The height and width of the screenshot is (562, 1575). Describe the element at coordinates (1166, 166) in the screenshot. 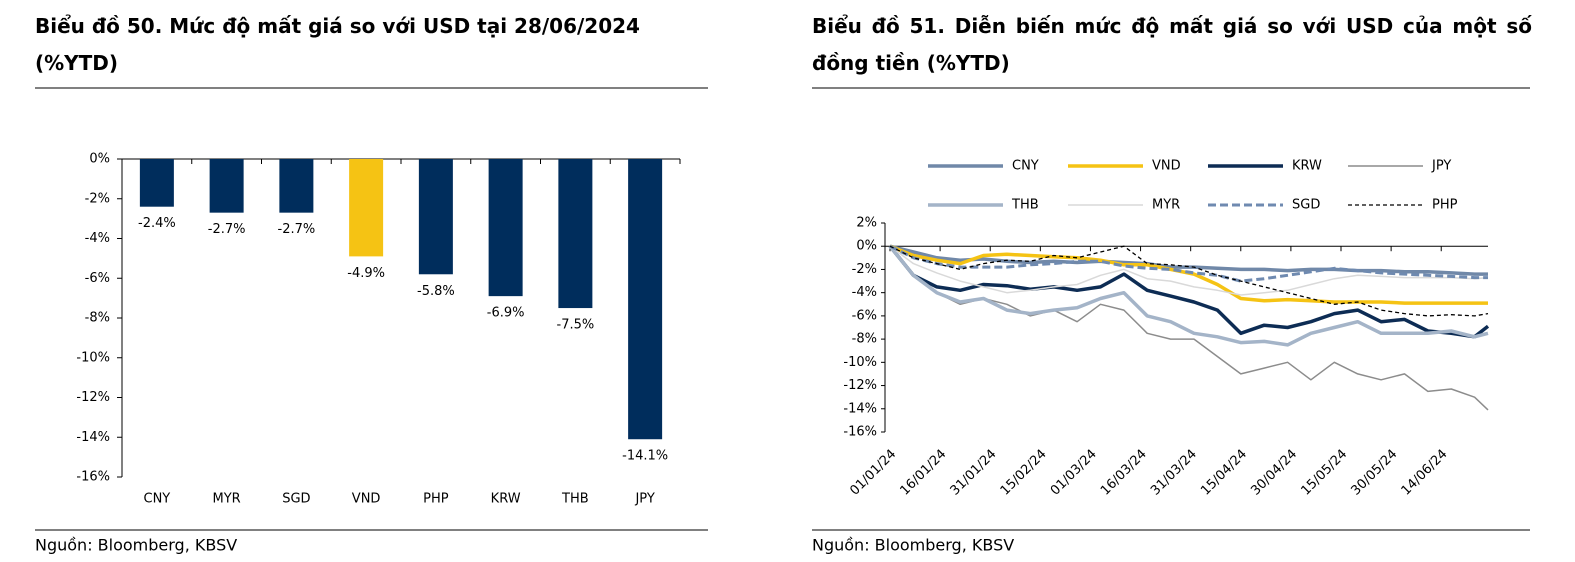

I see `legend-label: VND` at that location.